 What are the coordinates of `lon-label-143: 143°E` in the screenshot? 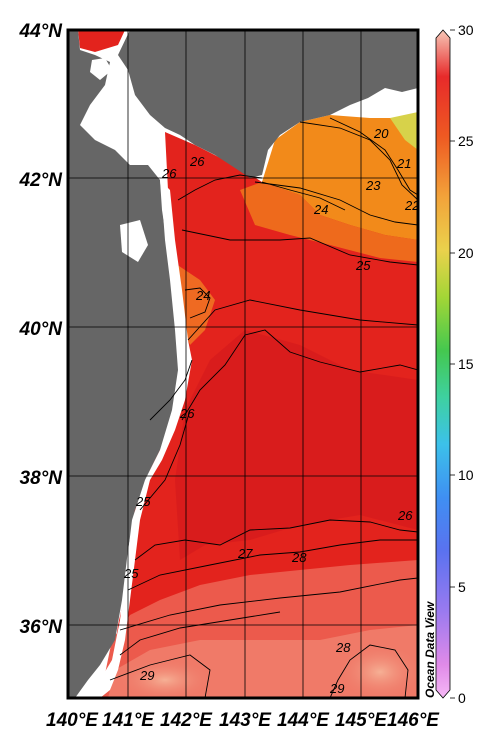 It's located at (245, 720).